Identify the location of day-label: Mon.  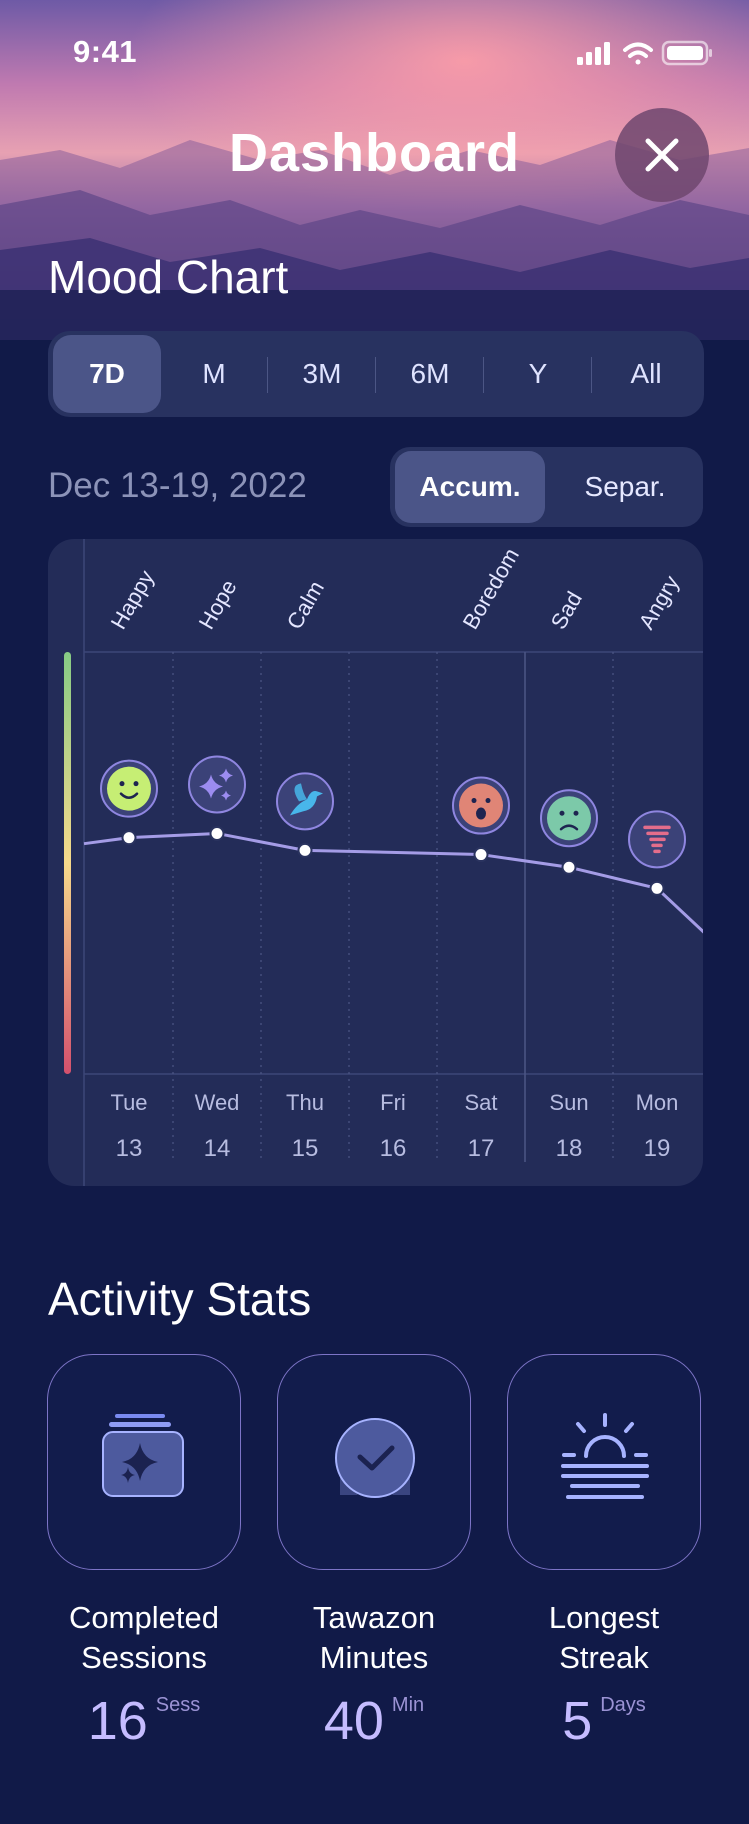
(657, 1102).